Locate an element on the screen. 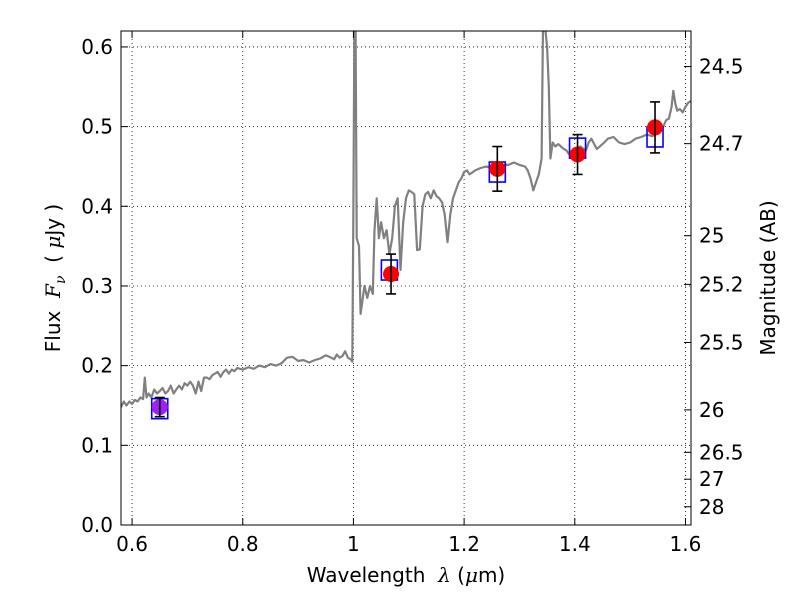 Image resolution: width=800 pixels, height=600 pixels. y-tick-label: 0.0 is located at coordinates (97, 525).